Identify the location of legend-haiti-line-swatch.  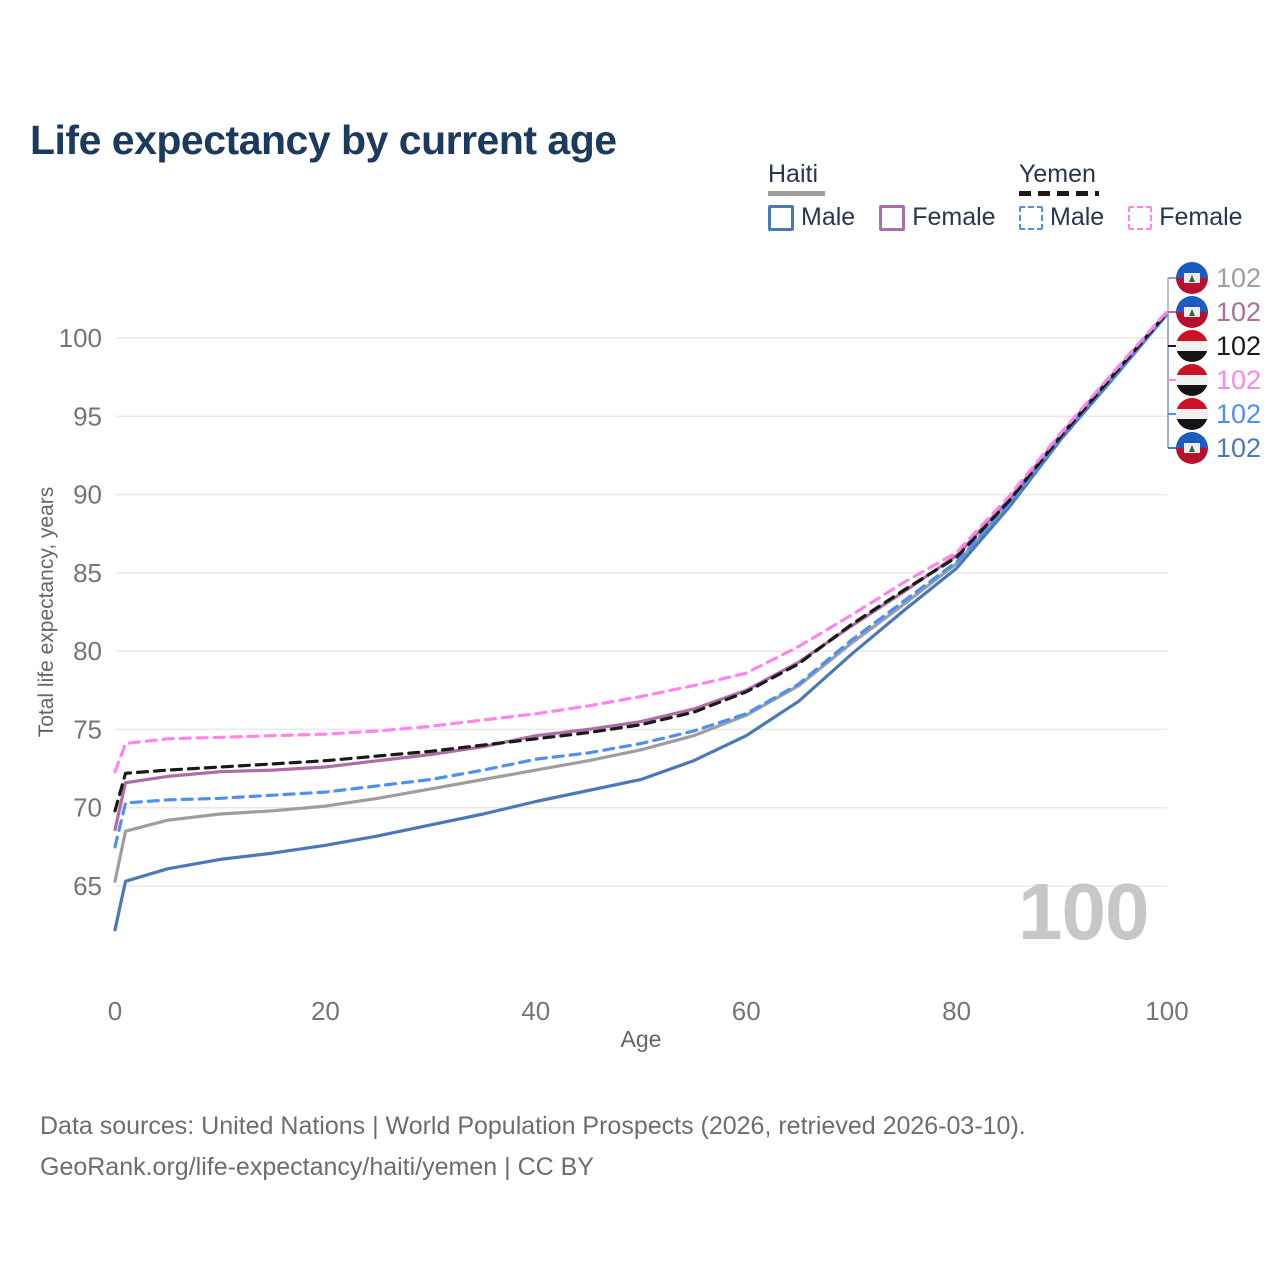
(796, 193).